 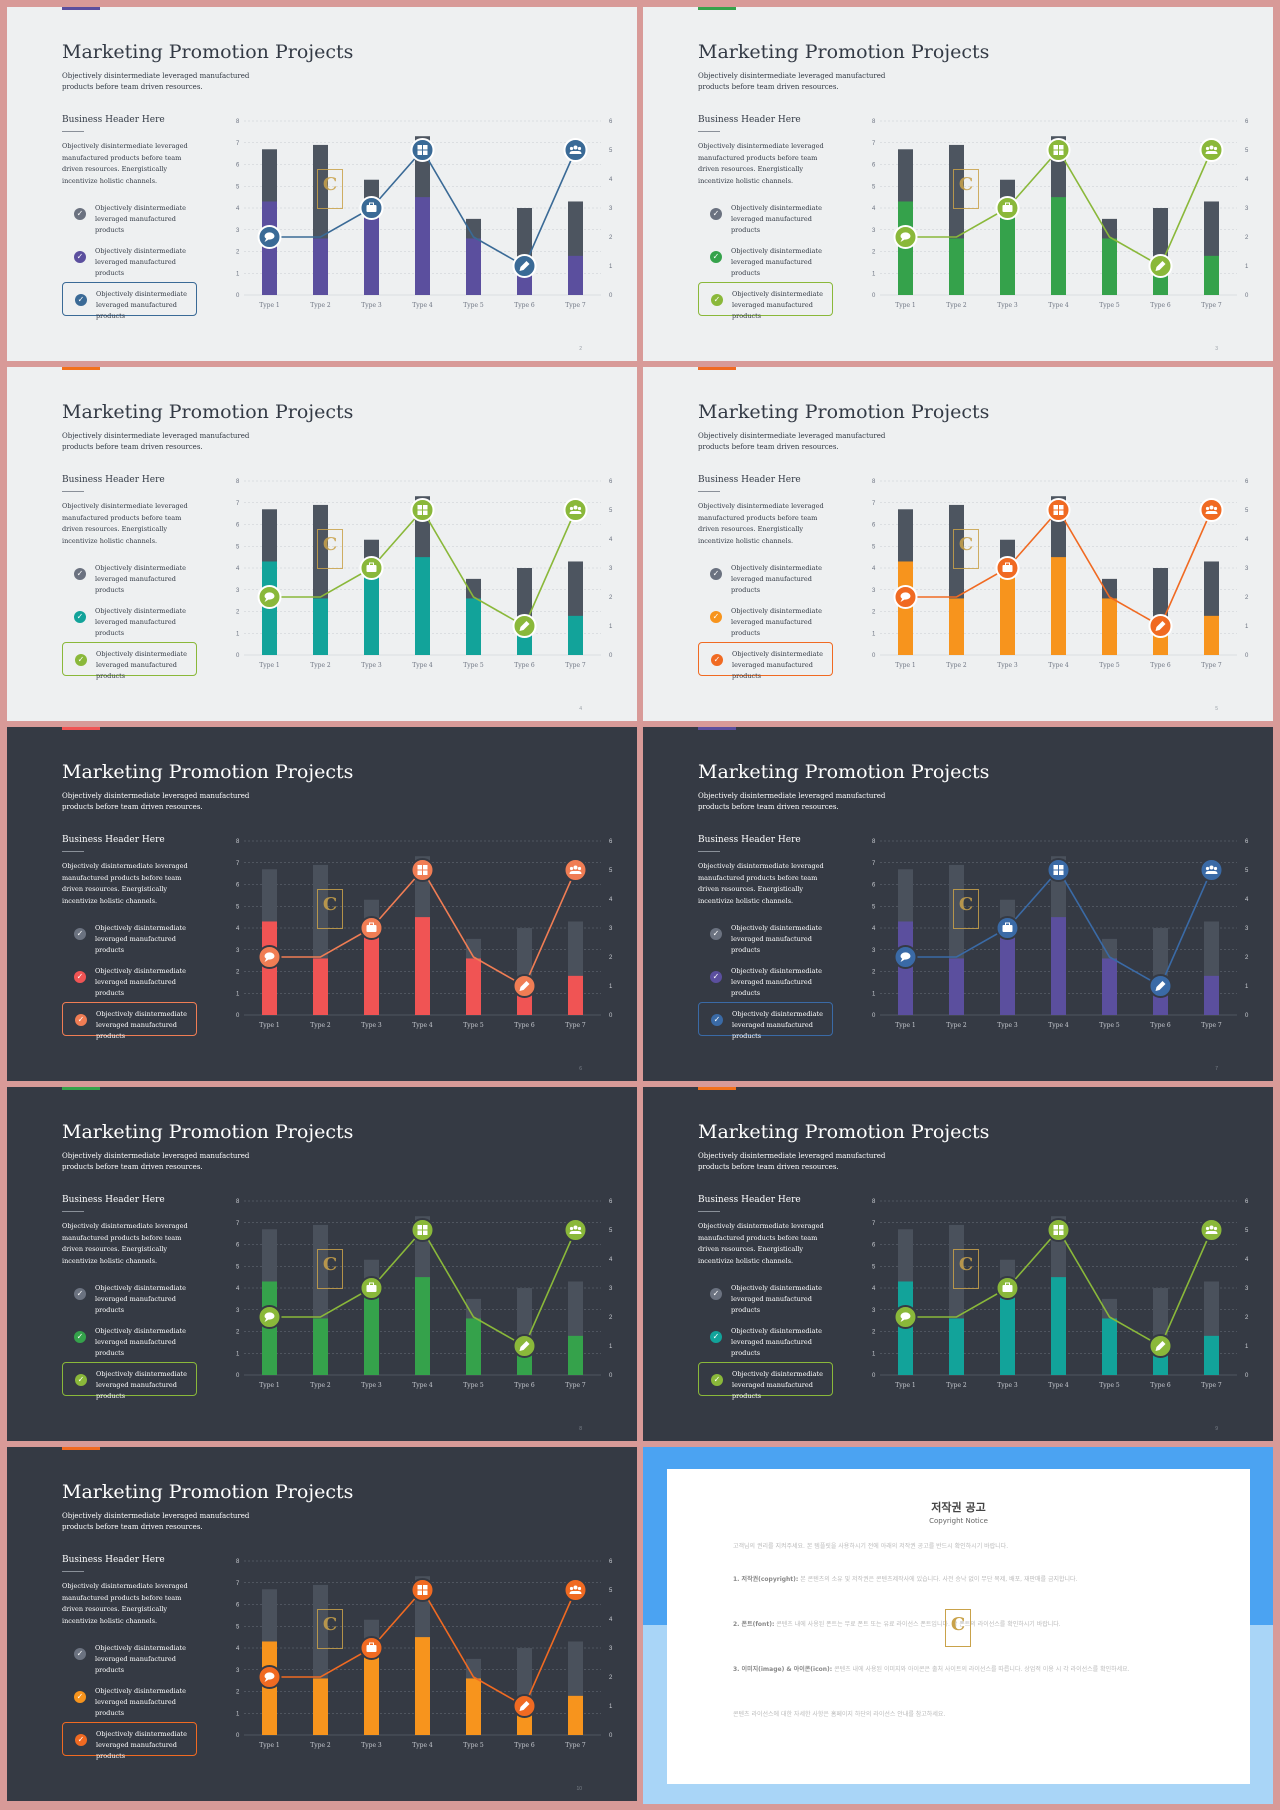 What do you see at coordinates (874, 591) in the screenshot?
I see `left-axis-tick: 3` at bounding box center [874, 591].